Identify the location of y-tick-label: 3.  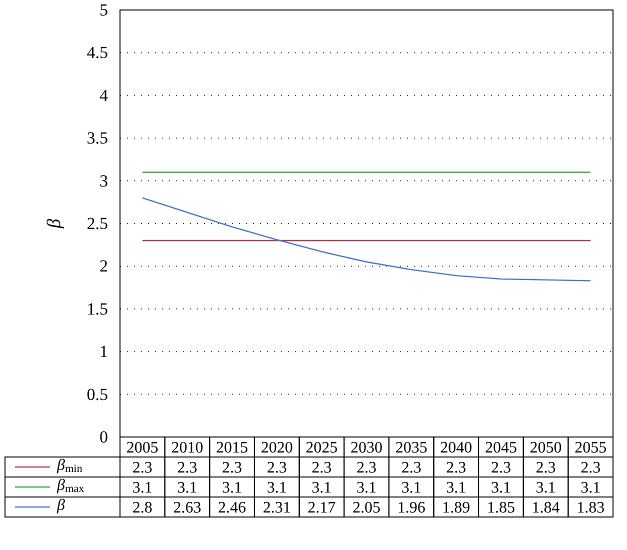
(104, 180).